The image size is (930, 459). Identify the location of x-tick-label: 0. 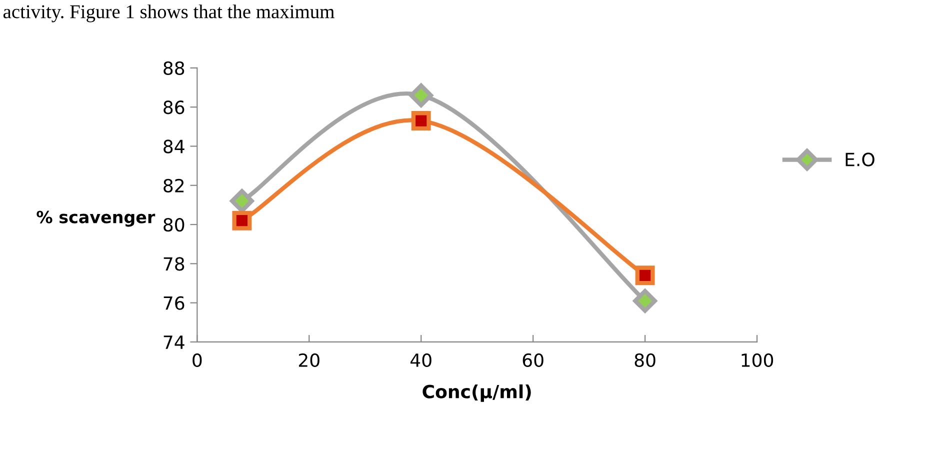
(197, 360).